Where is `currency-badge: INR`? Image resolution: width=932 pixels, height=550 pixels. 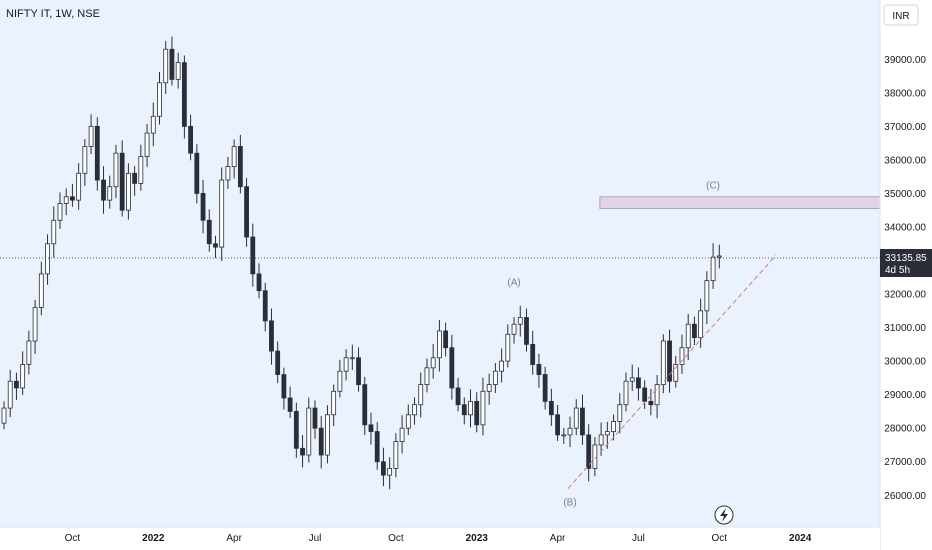 currency-badge: INR is located at coordinates (901, 15).